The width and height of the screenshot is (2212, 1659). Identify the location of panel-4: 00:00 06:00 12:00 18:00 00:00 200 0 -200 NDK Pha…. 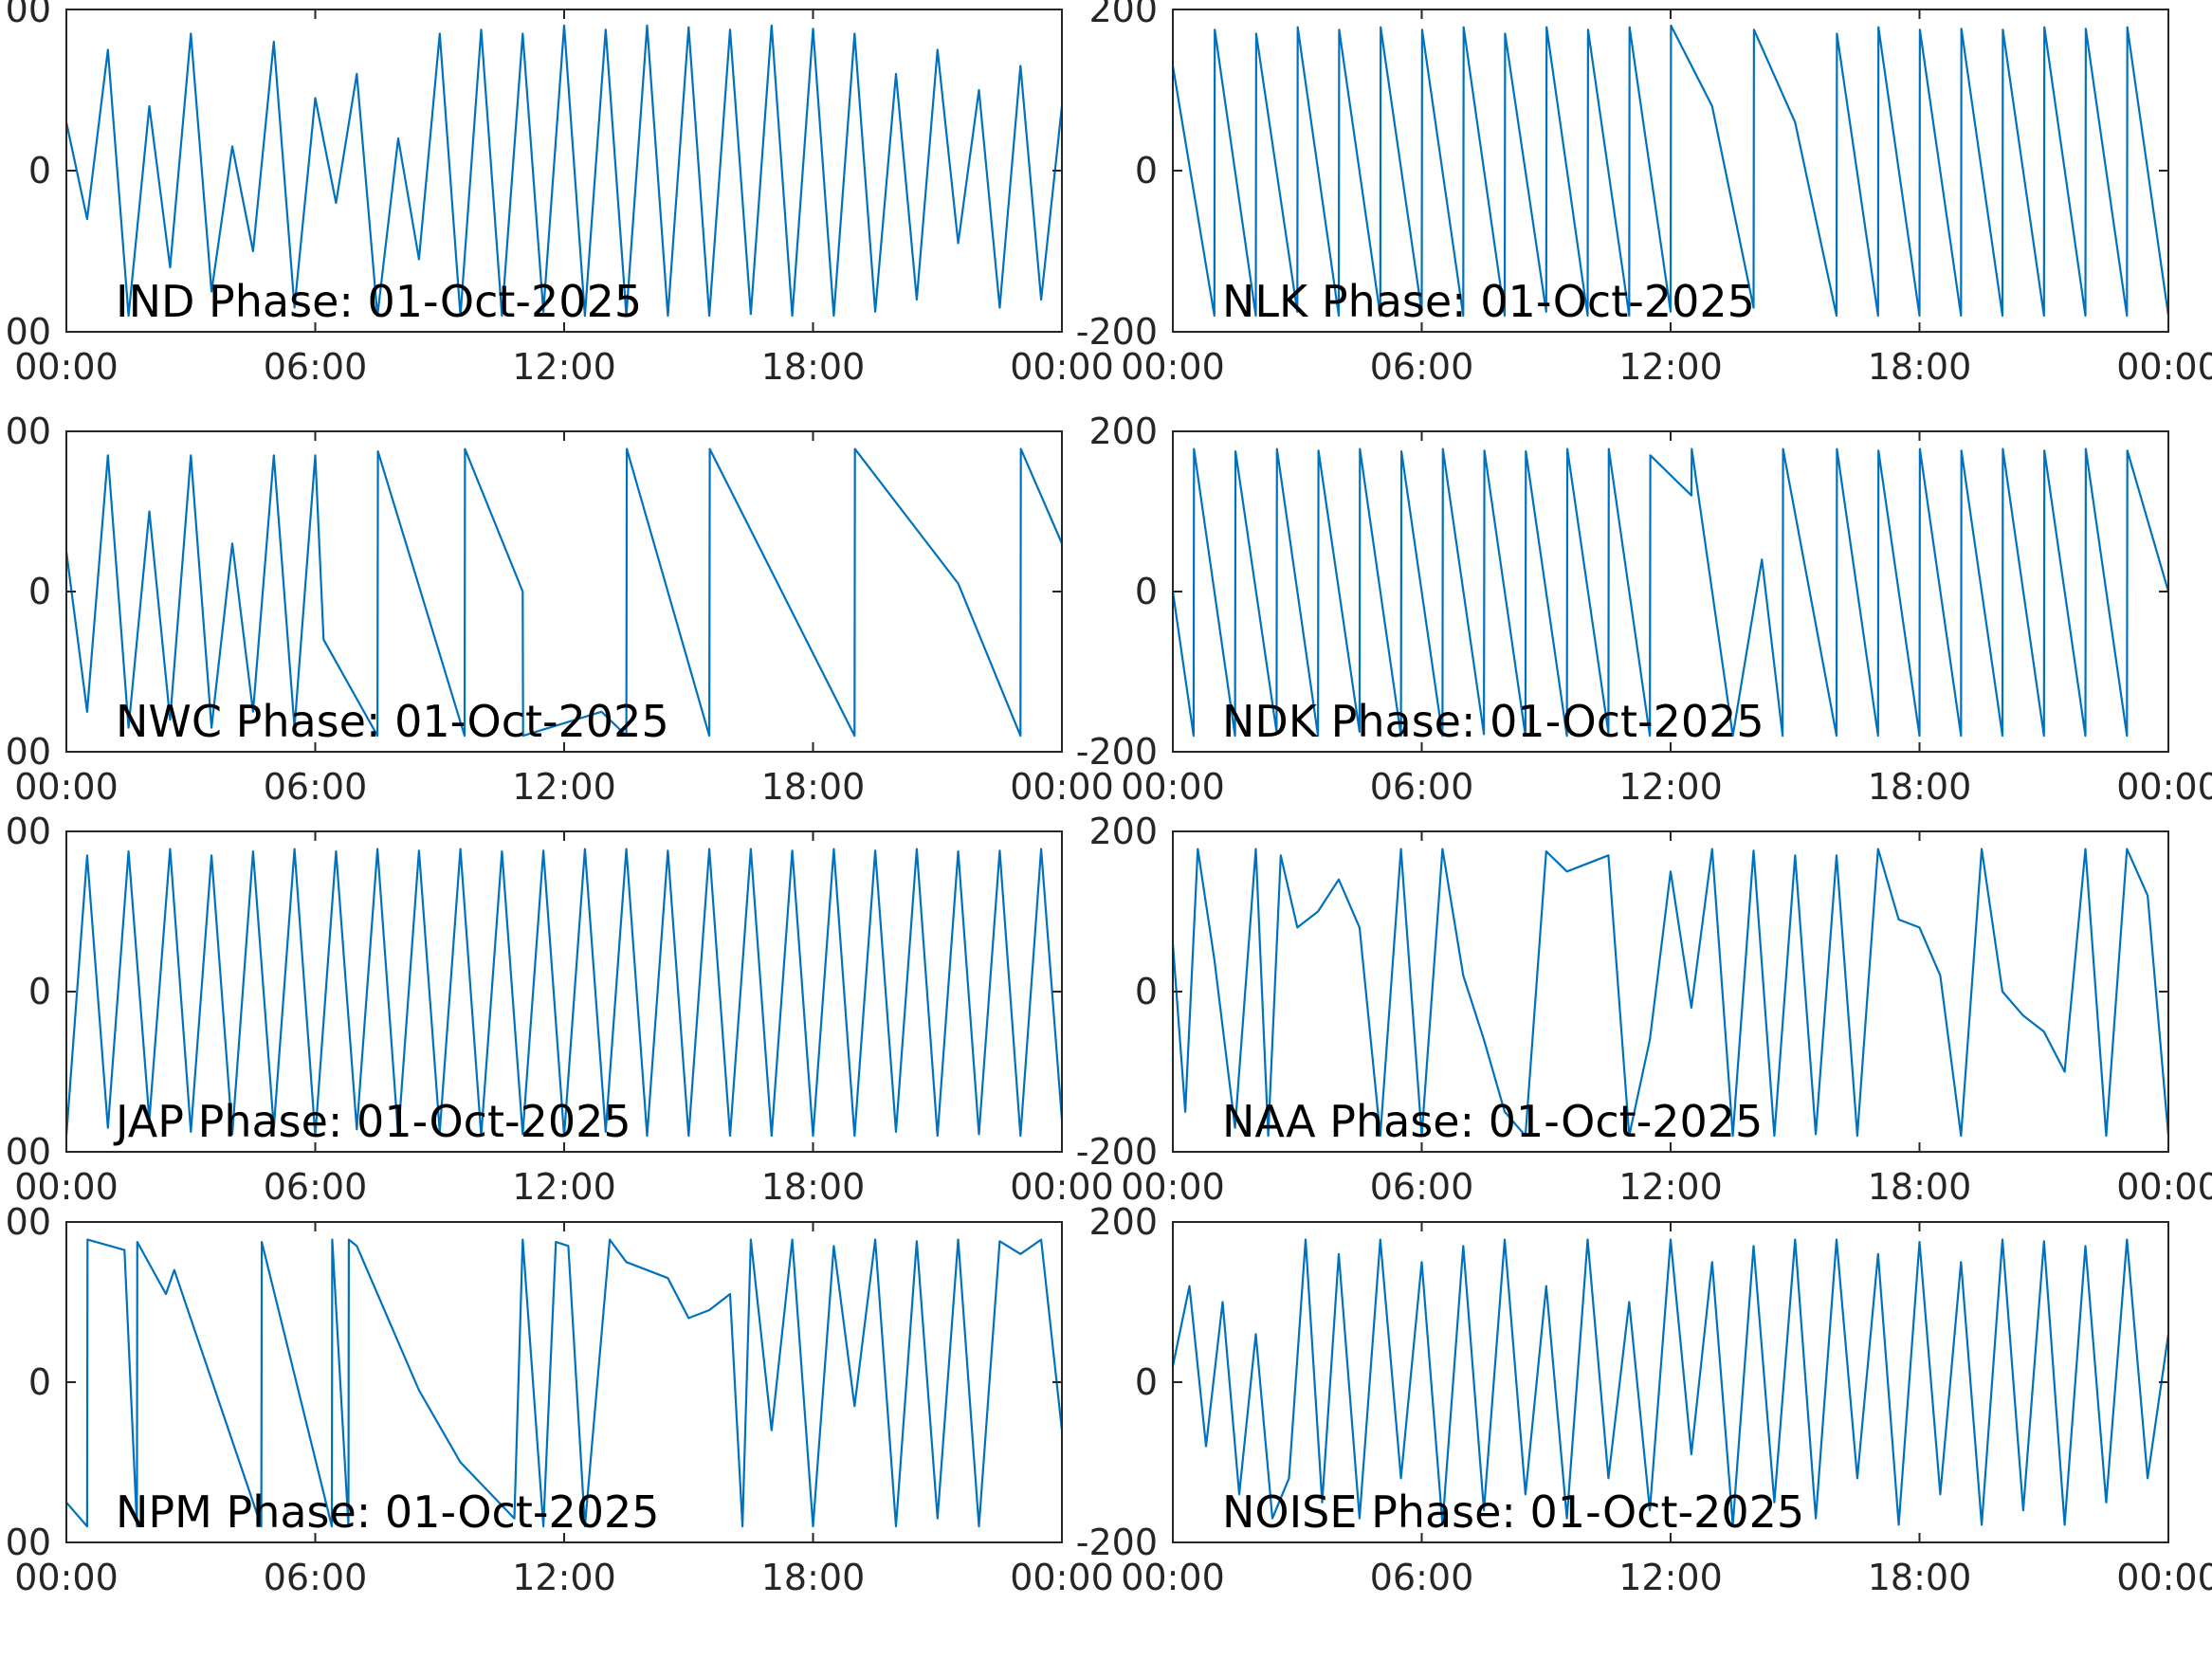
(1644, 609).